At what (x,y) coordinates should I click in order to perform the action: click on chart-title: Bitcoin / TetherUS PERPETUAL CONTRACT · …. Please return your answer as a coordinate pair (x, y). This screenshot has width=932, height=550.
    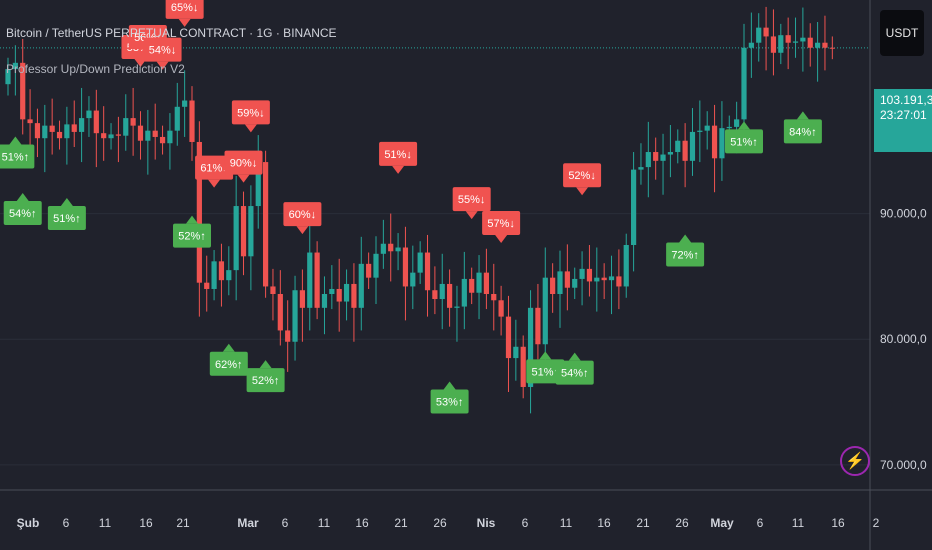
    Looking at the image, I should click on (171, 33).